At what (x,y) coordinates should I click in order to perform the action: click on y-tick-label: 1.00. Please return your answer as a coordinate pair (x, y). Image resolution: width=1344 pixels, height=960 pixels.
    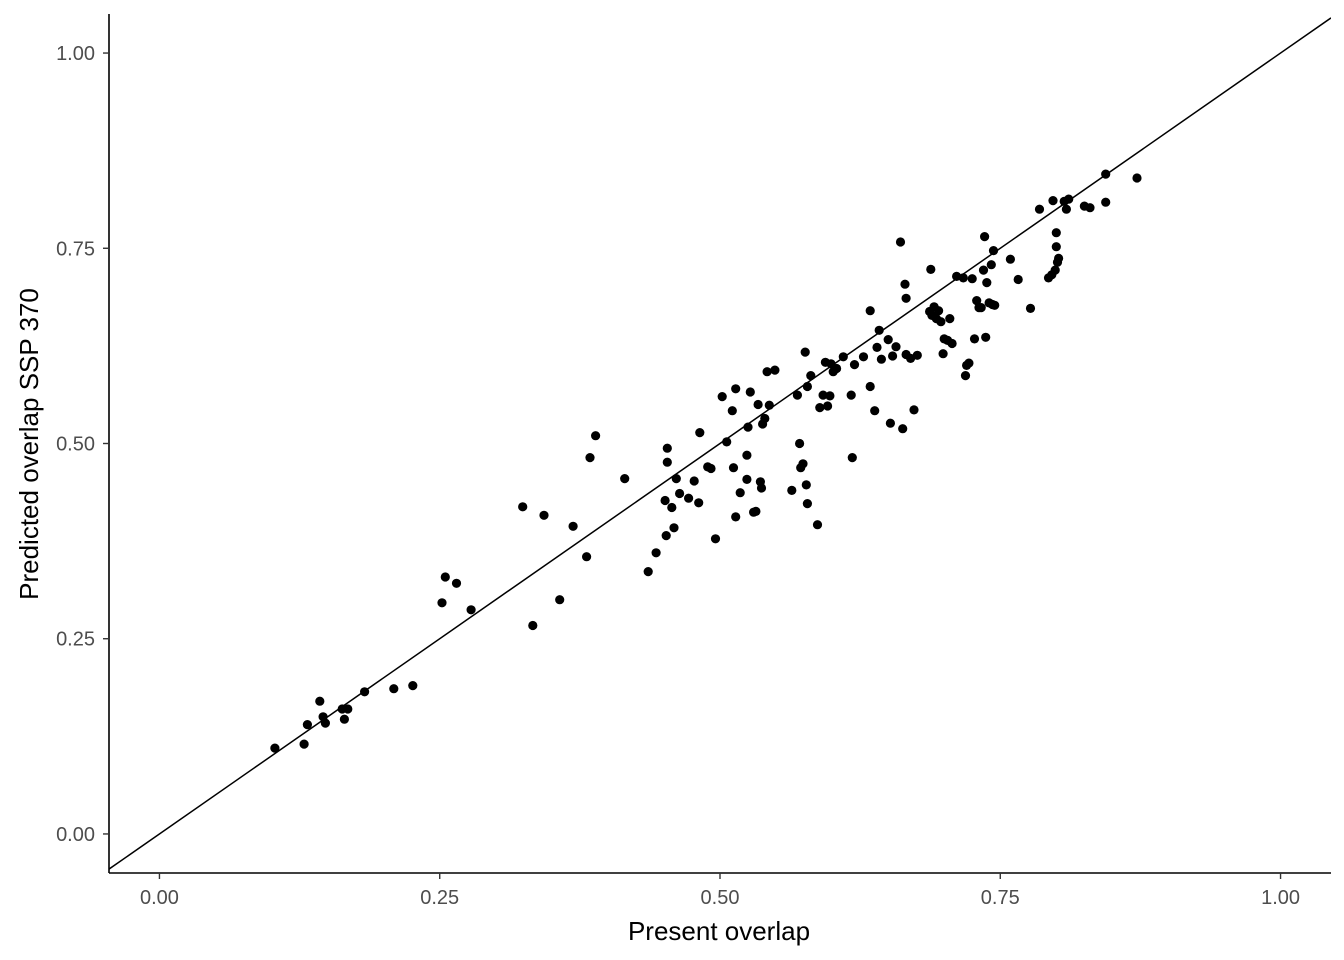
    Looking at the image, I should click on (75, 54).